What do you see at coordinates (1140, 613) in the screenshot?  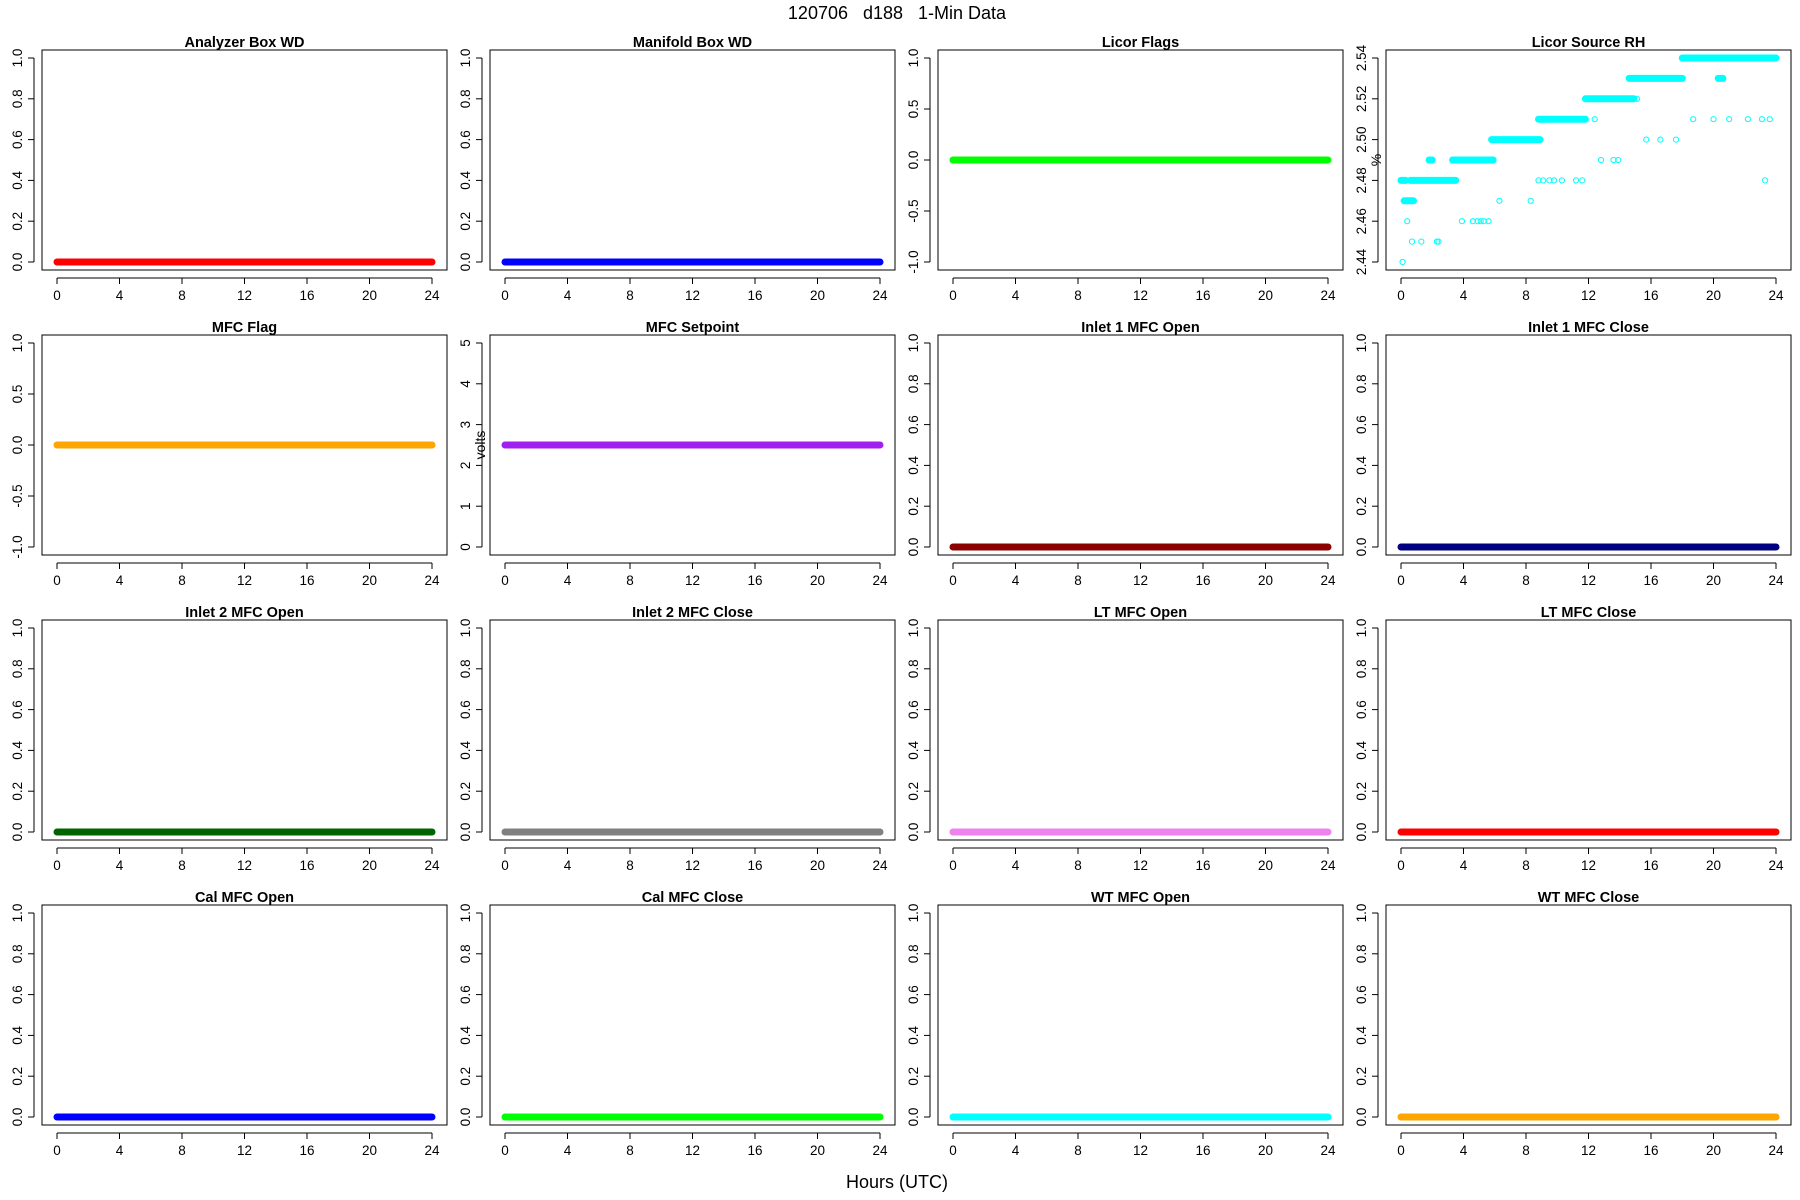 I see `panel-title: LT MFC Open` at bounding box center [1140, 613].